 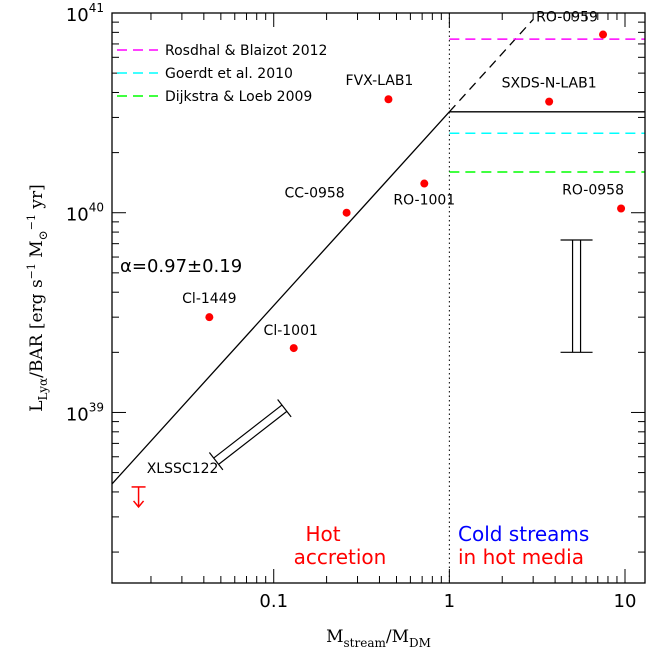 What do you see at coordinates (567, 18) in the screenshot?
I see `point-label: RO-0959` at bounding box center [567, 18].